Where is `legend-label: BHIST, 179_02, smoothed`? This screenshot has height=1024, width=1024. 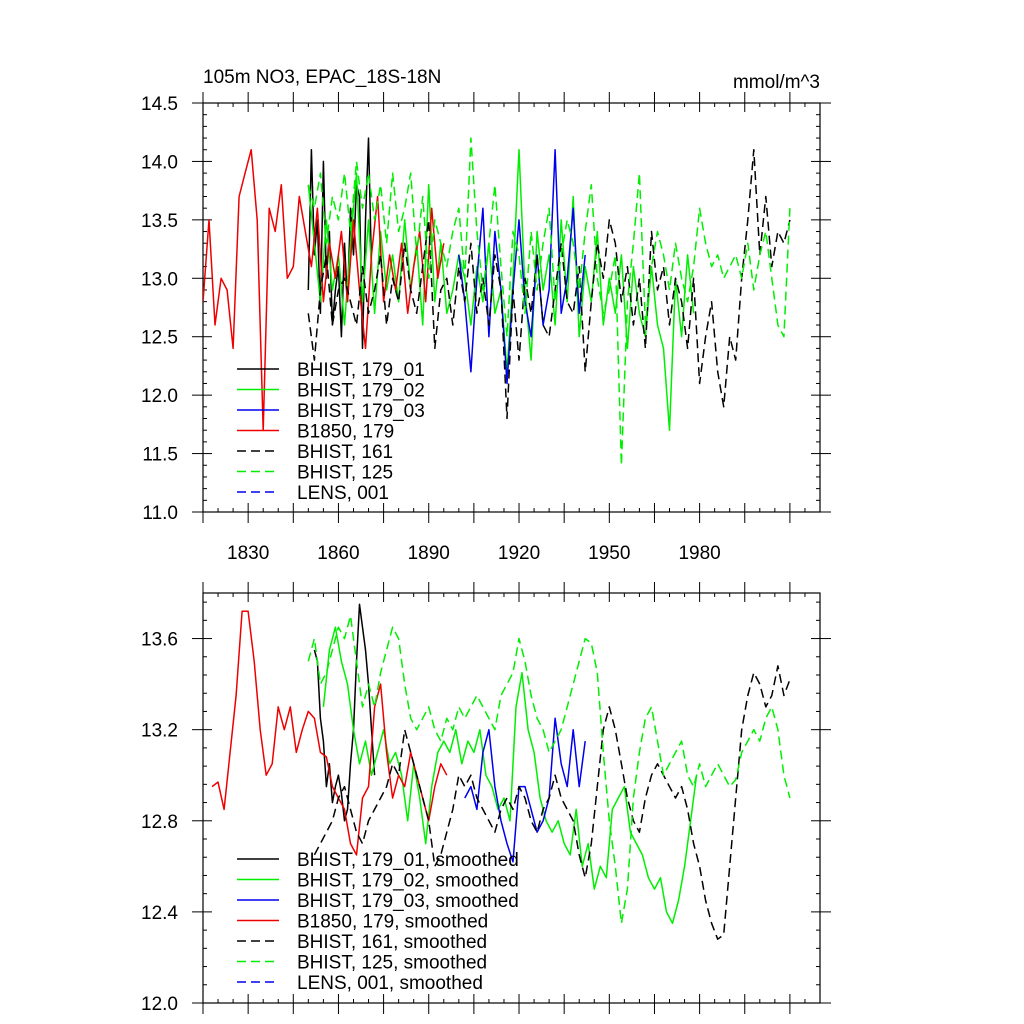 legend-label: BHIST, 179_02, smoothed is located at coordinates (408, 881).